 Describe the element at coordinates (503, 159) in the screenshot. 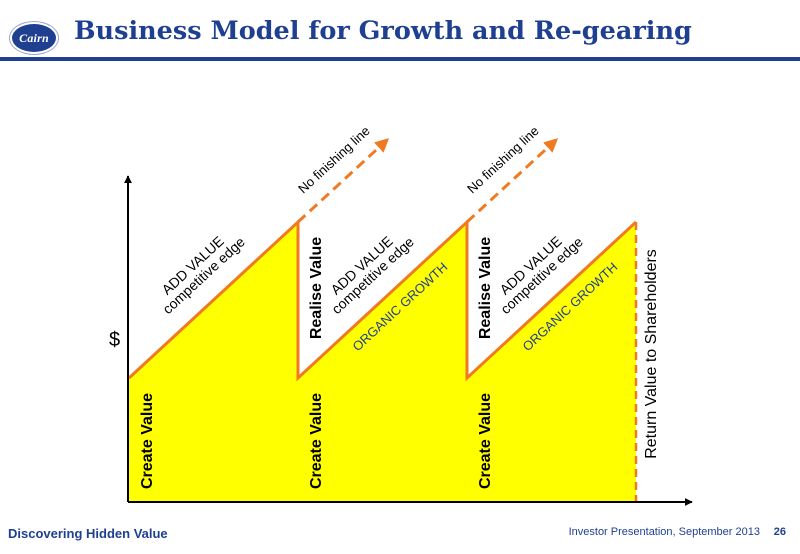

I see `no-finishing-line-label-2: No finishing line` at that location.